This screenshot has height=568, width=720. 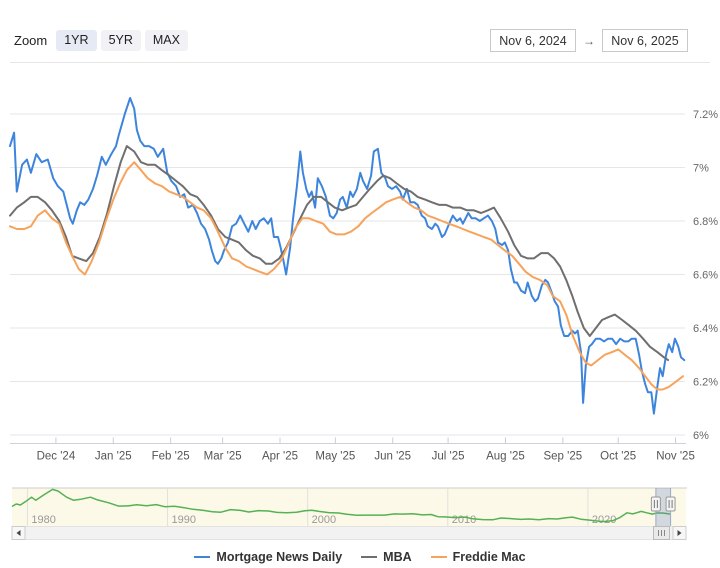 I want to click on toolbar-divider, so click(x=360, y=62).